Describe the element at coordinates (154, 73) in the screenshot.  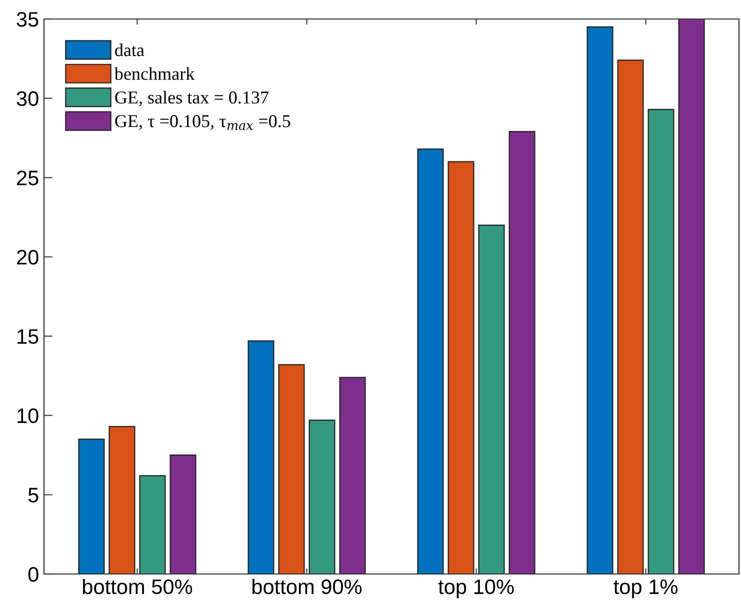
I see `legend-label: benchmark` at that location.